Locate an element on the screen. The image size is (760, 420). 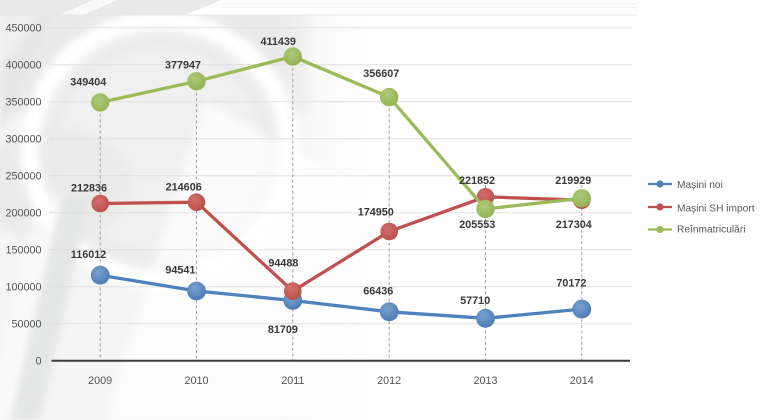
svg-text: 2011 is located at coordinates (292, 381).